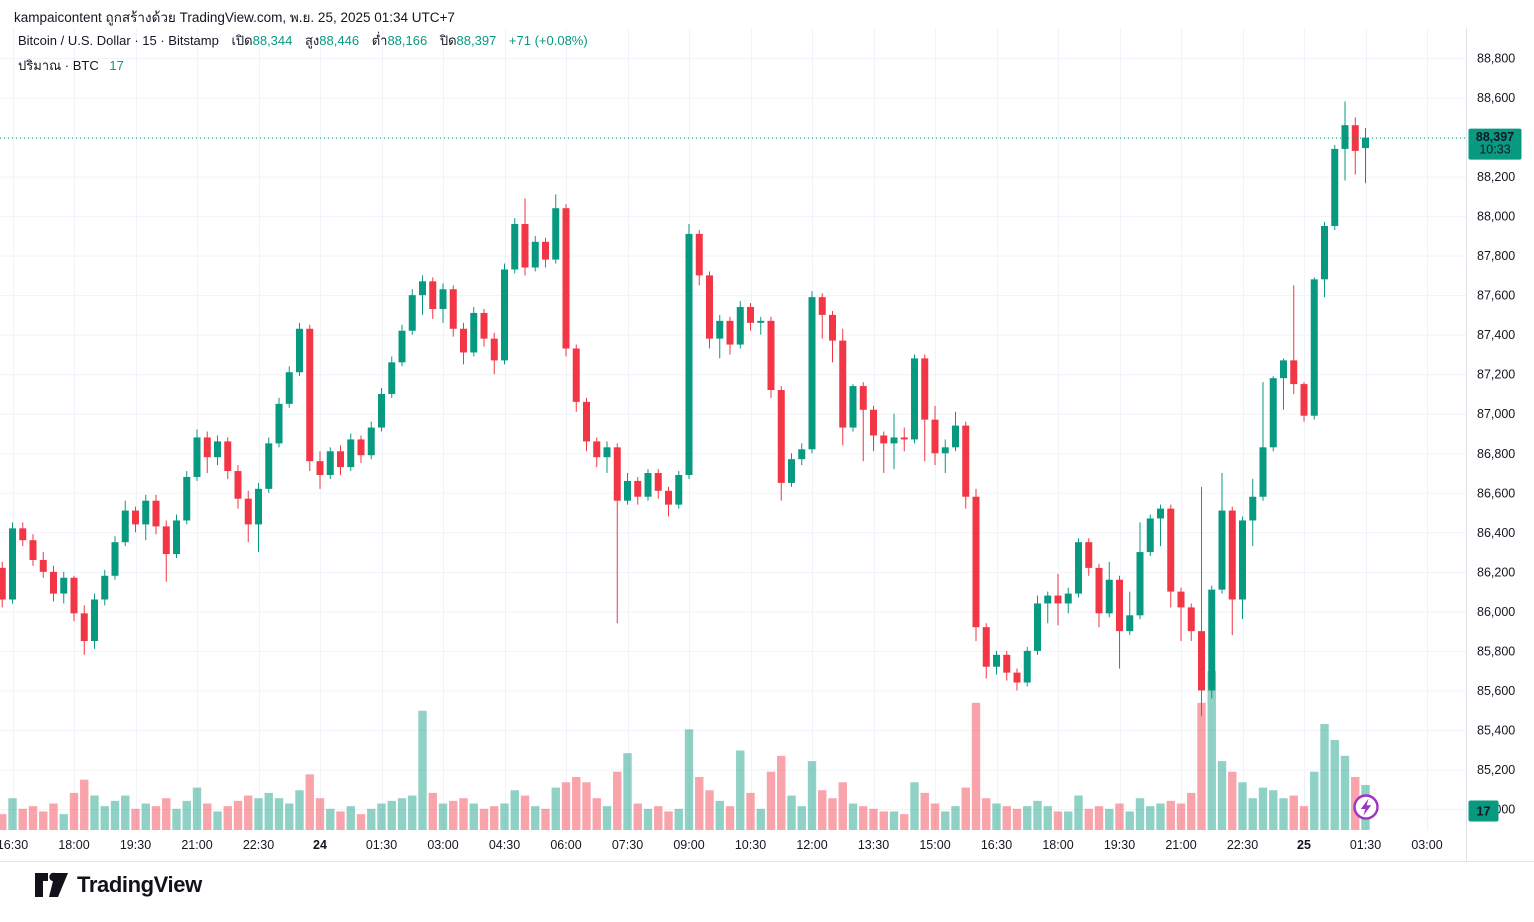  I want to click on volume-badge: 17, so click(1483, 811).